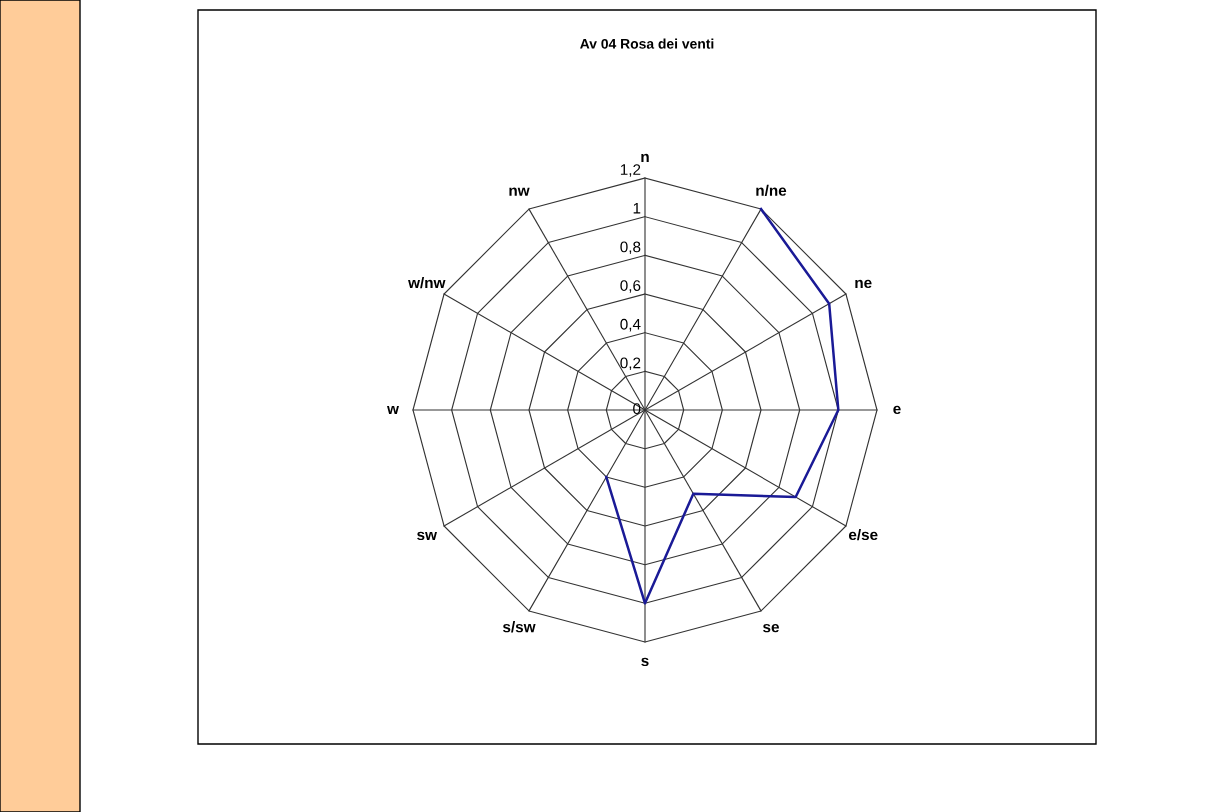  Describe the element at coordinates (897, 410) in the screenshot. I see `spoke-label: e` at that location.